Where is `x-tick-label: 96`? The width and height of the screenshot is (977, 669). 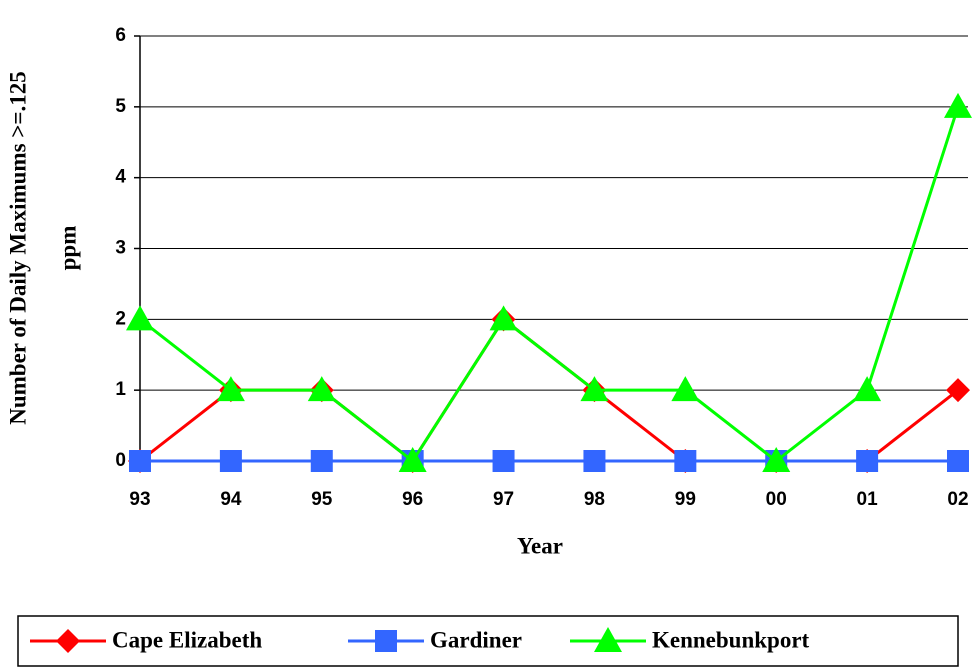
x-tick-label: 96 is located at coordinates (412, 499).